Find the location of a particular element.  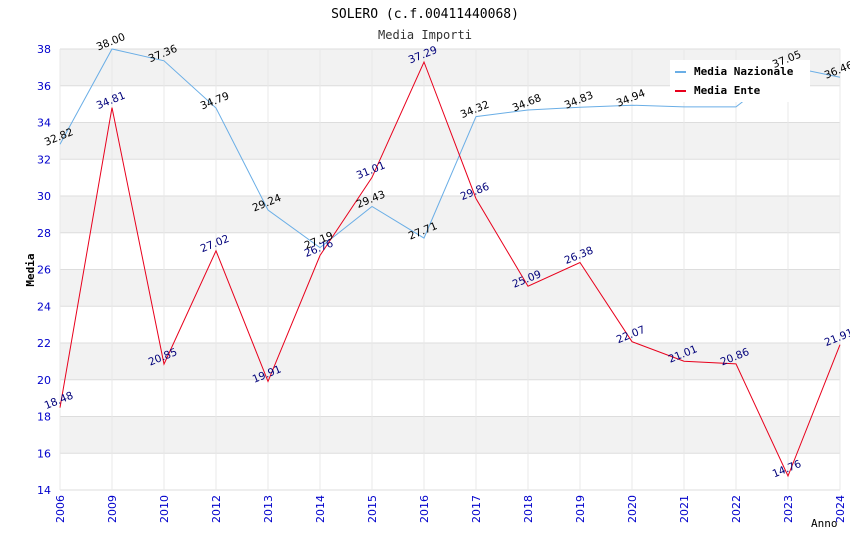

y-tick-label: 34 is located at coordinates (44, 123).